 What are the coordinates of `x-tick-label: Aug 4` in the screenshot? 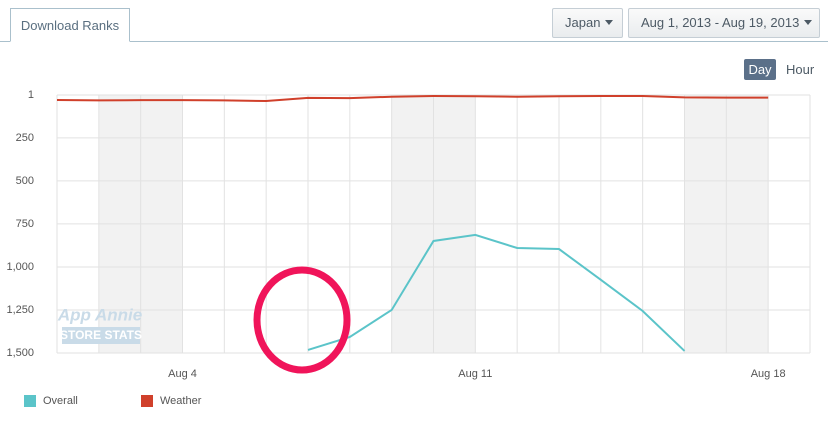 It's located at (182, 374).